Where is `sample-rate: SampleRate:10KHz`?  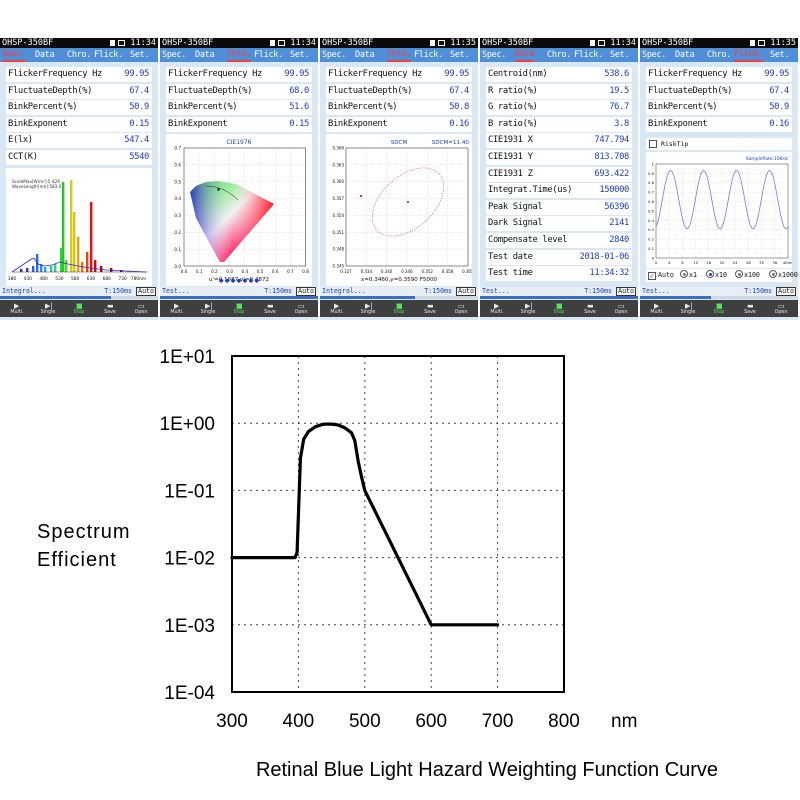
sample-rate: SampleRate:10KHz is located at coordinates (767, 159).